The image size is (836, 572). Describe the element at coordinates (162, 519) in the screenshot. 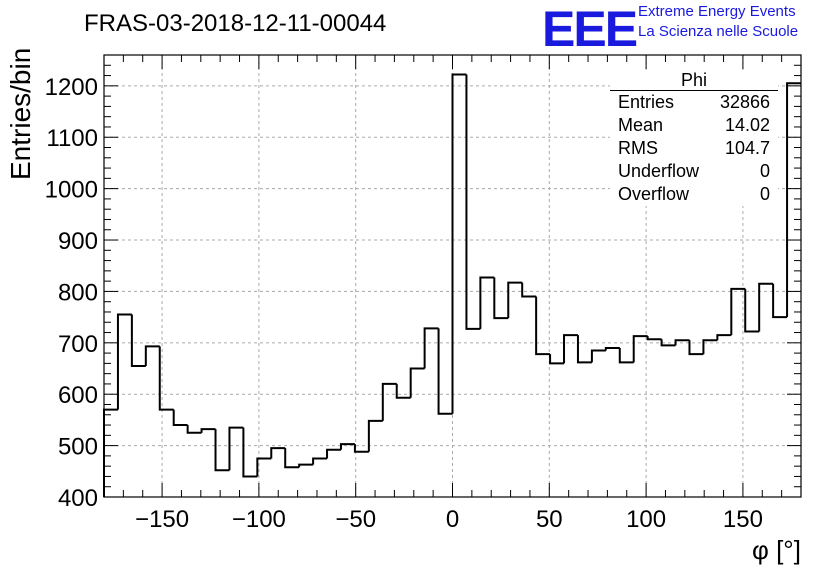

I see `x-tick-label: −150` at that location.